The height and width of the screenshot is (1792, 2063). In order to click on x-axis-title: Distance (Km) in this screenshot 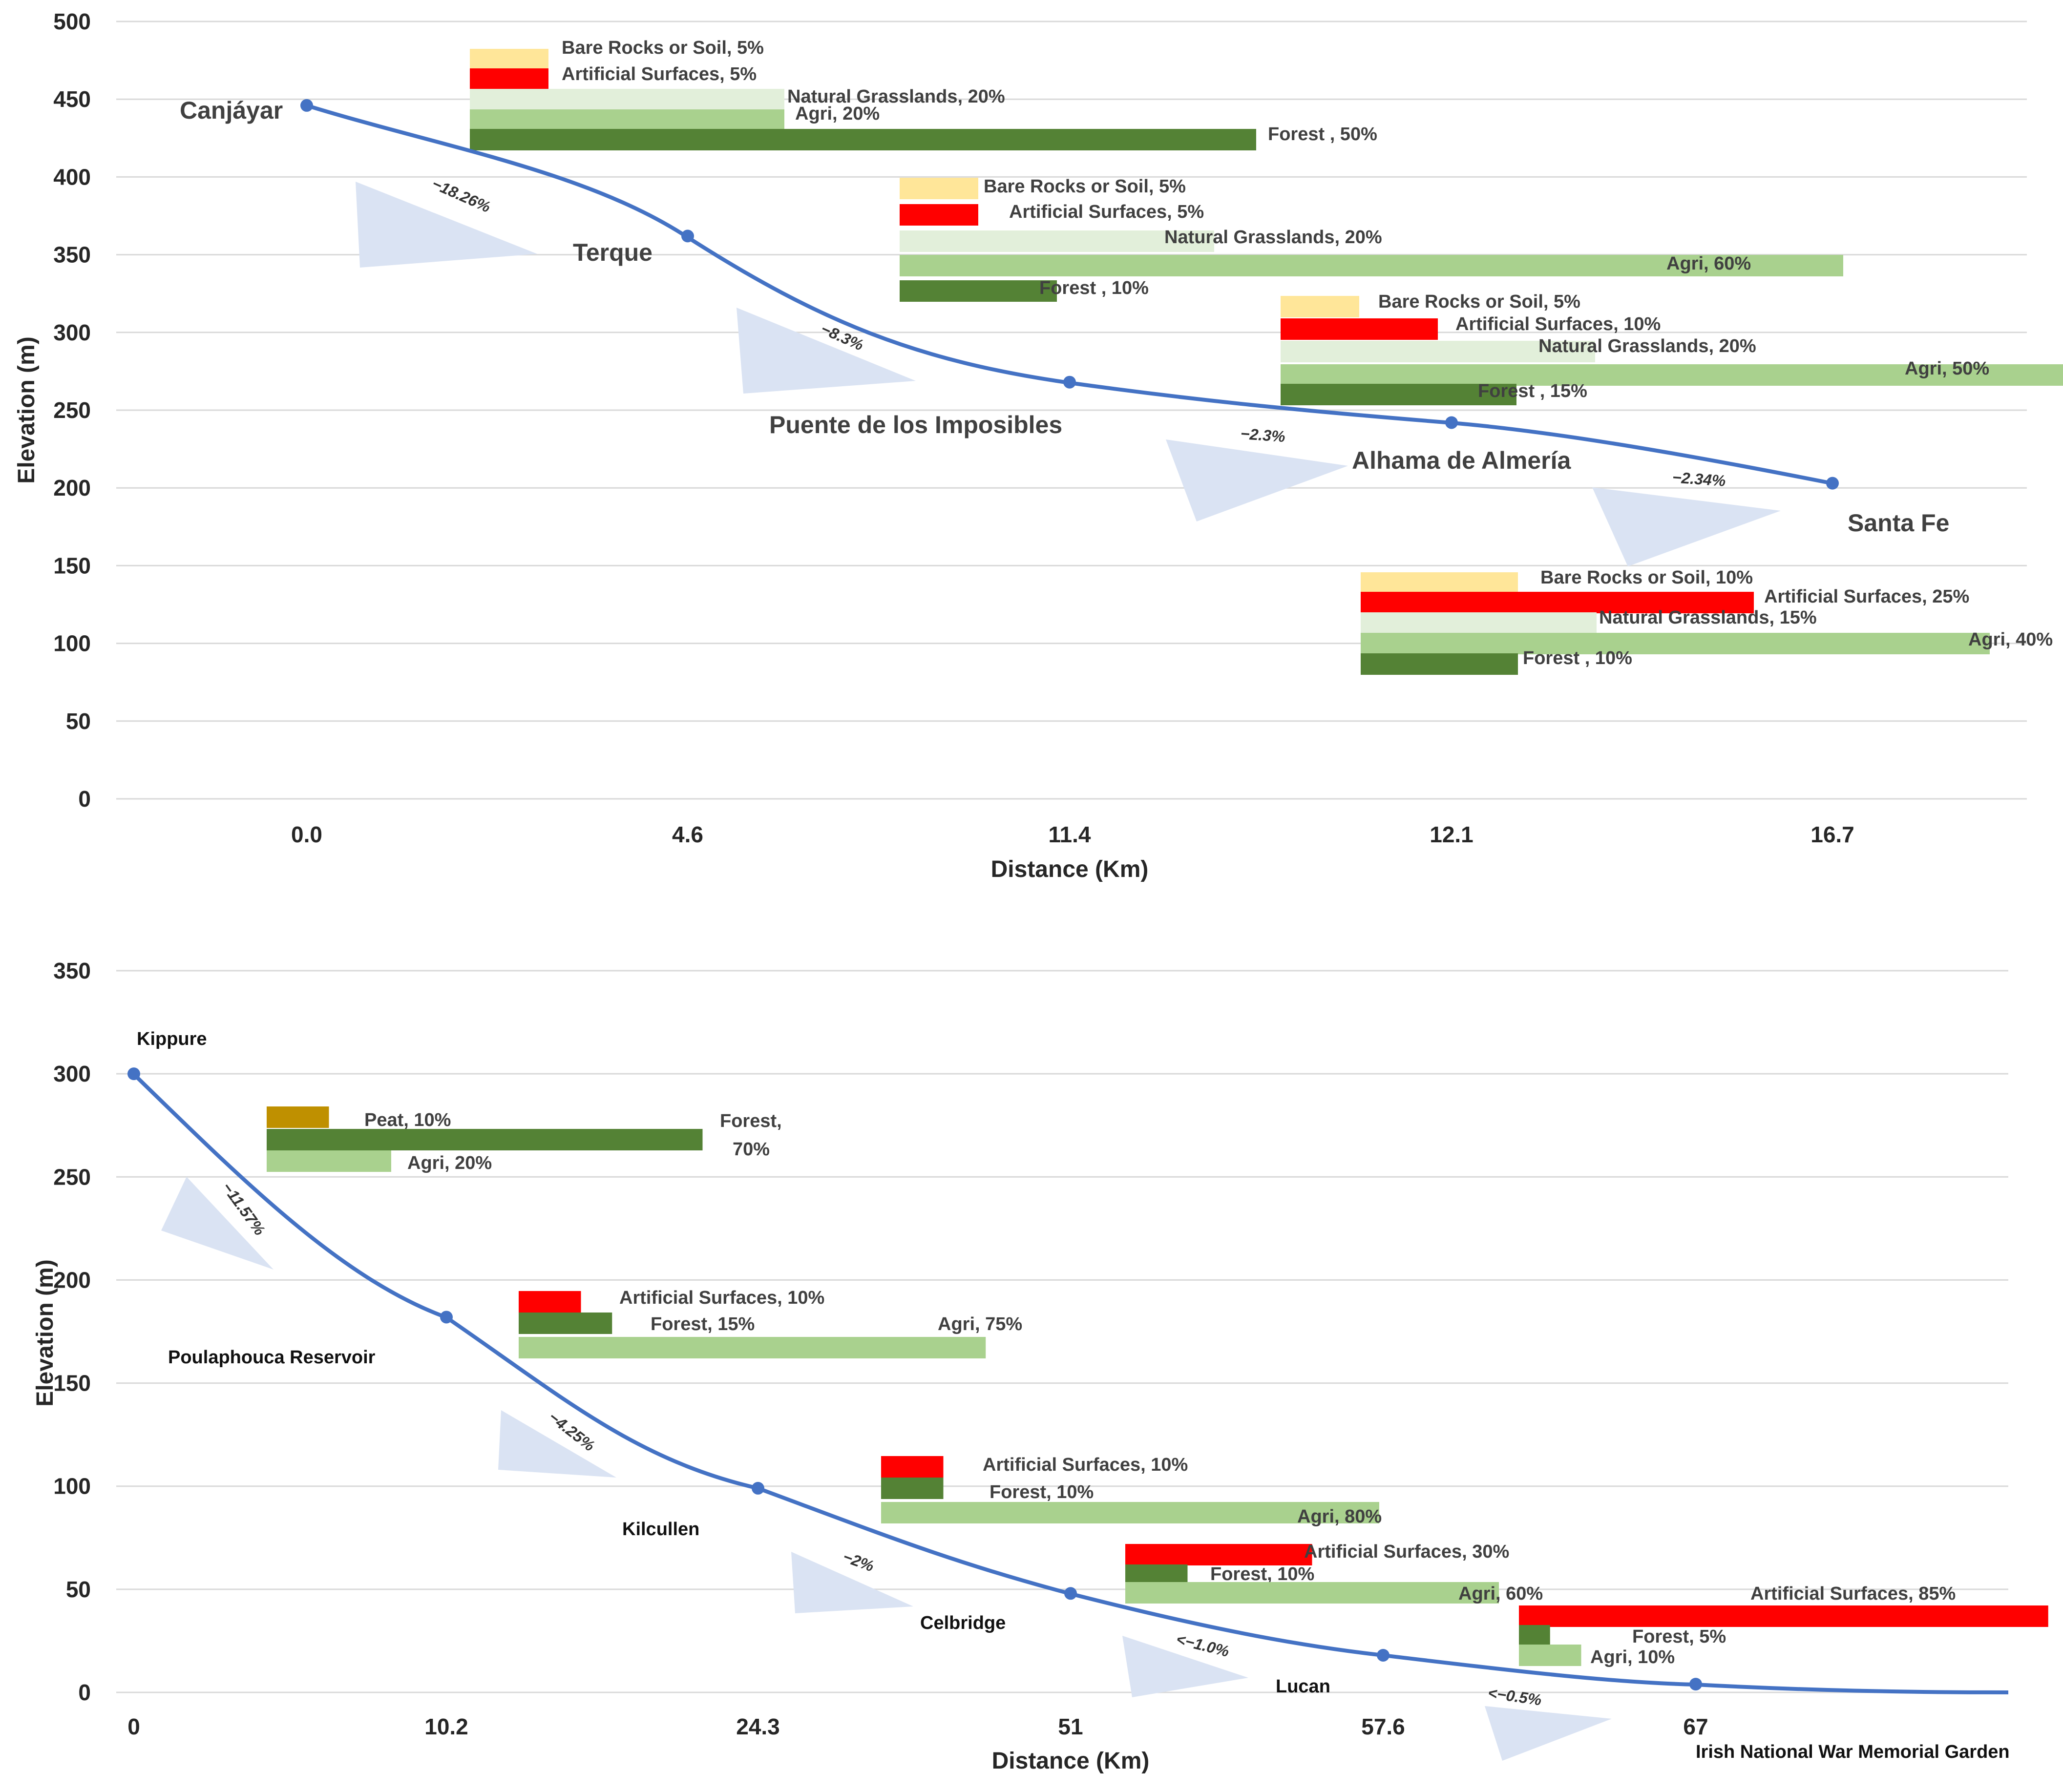, I will do `click(1071, 1761)`.